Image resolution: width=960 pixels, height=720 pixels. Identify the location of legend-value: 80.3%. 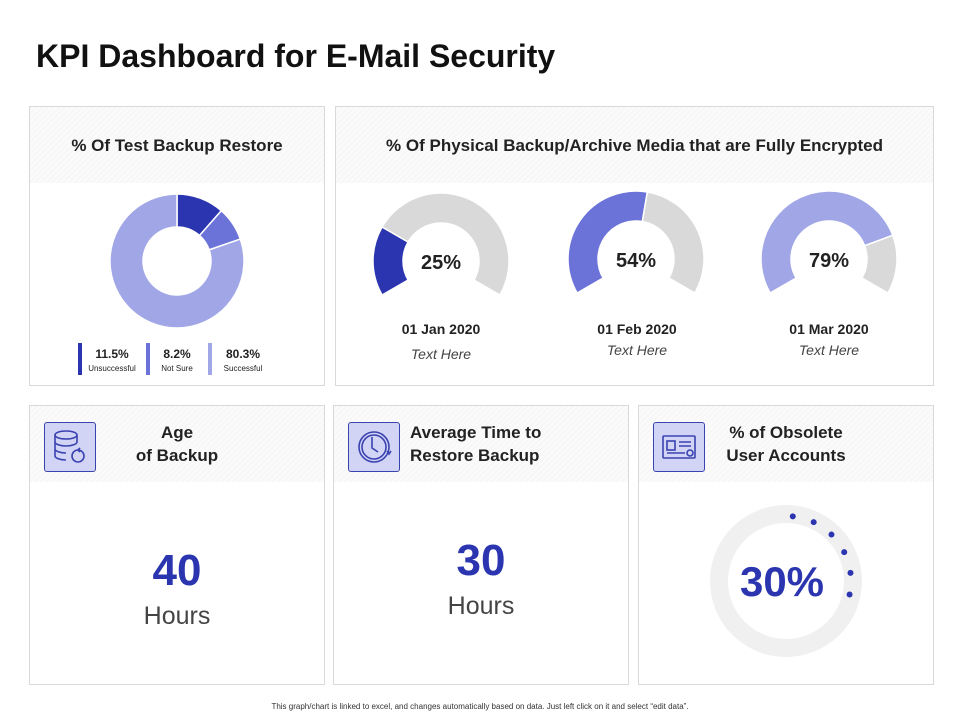
(243, 354).